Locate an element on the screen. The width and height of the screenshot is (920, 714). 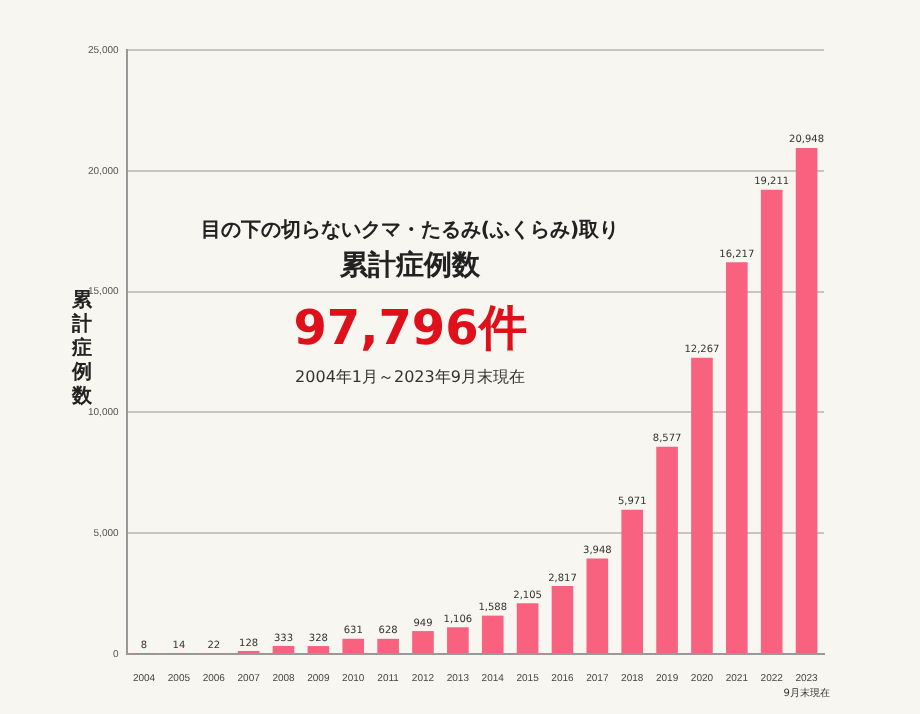
text: 目の下の切らないクマ・たるみ(ふくらみ)取り is located at coordinates (410, 230).